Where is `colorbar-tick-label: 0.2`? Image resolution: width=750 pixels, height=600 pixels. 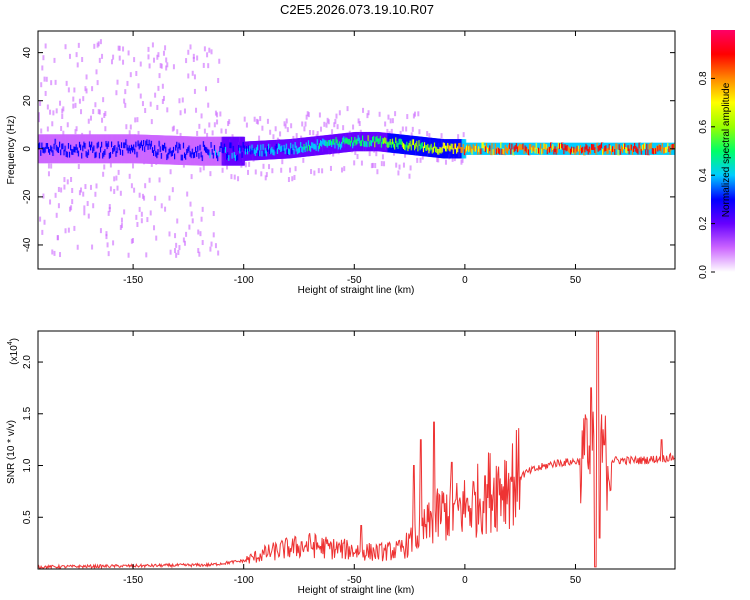 colorbar-tick-label: 0.2 is located at coordinates (703, 223).